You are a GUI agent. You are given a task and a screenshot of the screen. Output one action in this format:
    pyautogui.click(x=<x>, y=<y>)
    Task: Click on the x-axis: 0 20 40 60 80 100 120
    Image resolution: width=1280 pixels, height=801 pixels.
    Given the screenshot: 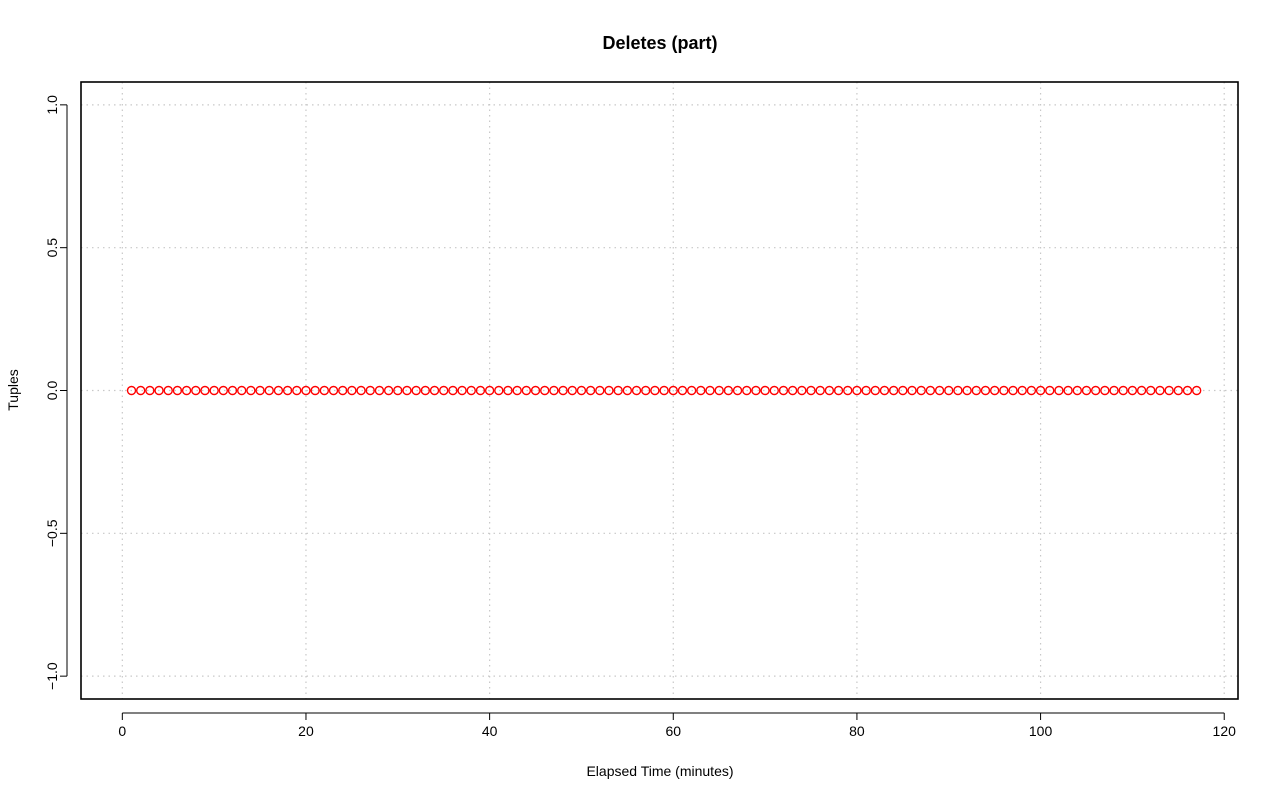 What is the action you would take?
    pyautogui.click(x=677, y=725)
    